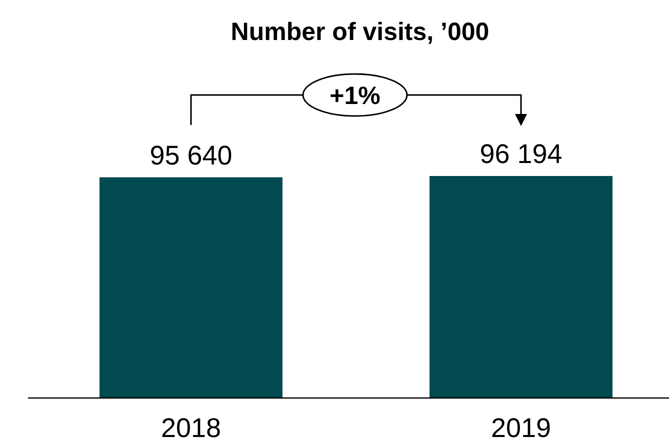 This screenshot has width=669, height=446. I want to click on text: +1%, so click(355, 96).